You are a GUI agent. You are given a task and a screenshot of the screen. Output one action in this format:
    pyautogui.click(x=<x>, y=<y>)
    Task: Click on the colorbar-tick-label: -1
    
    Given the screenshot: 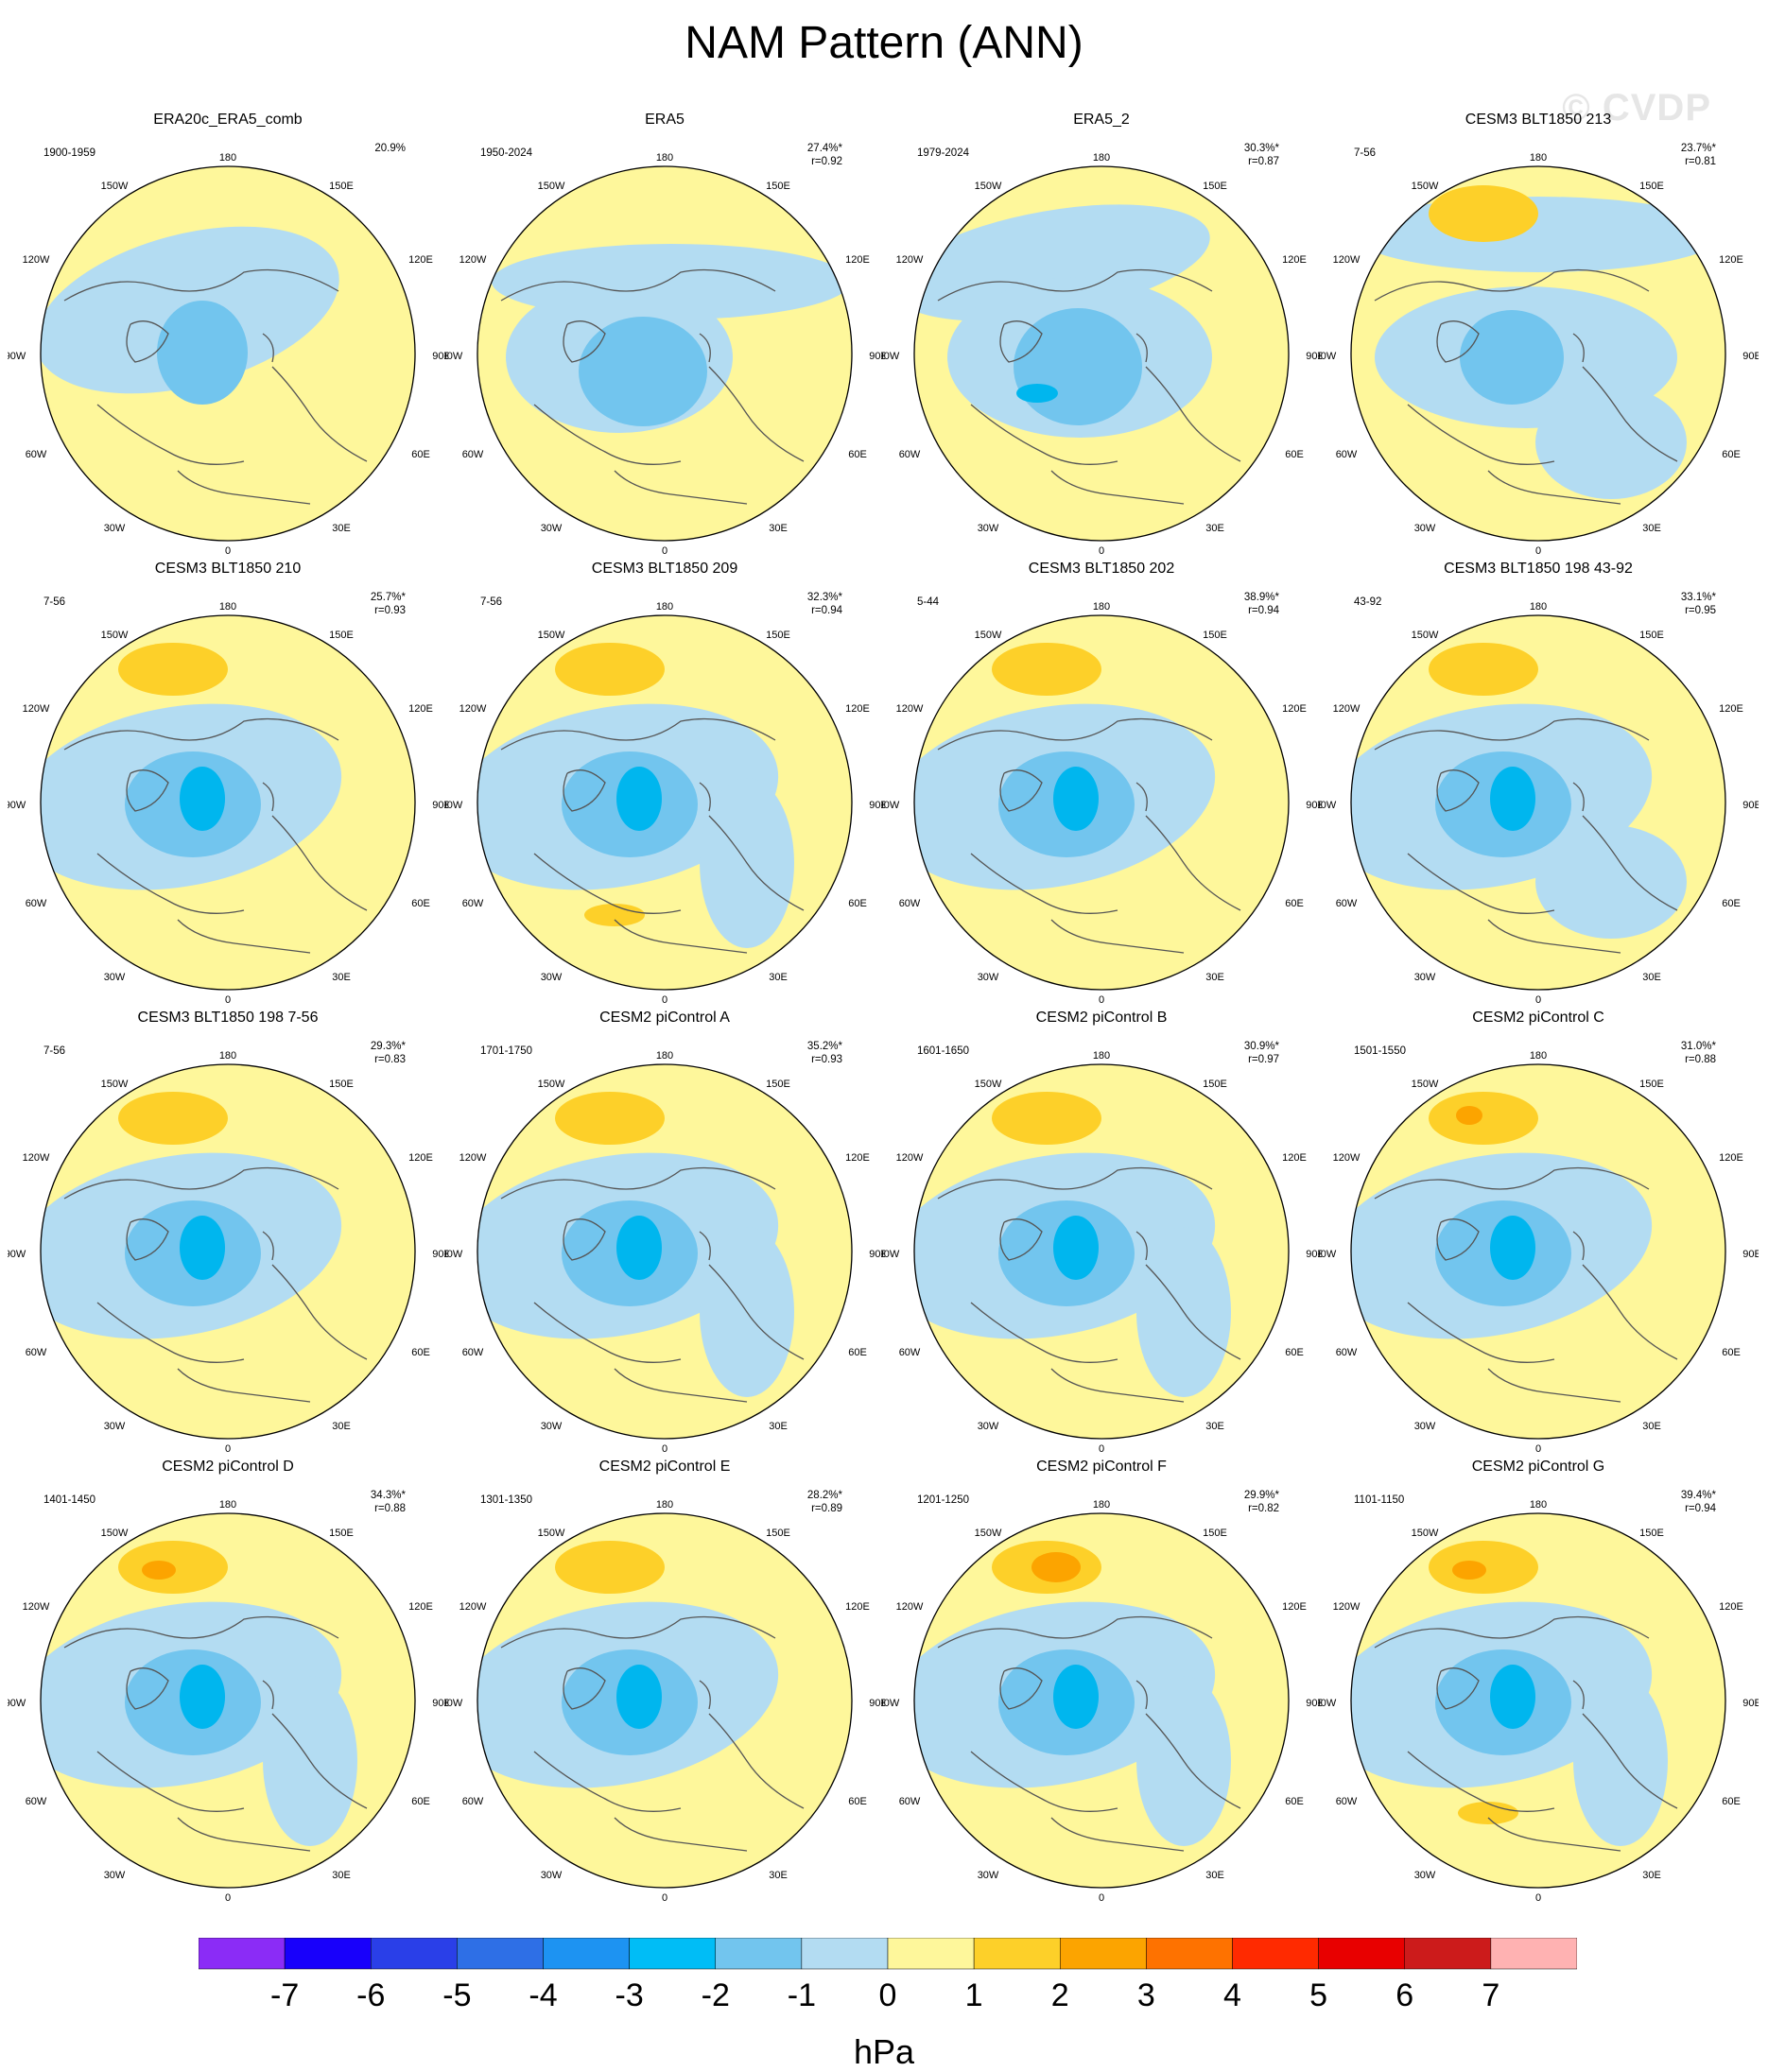 What is the action you would take?
    pyautogui.click(x=802, y=1995)
    